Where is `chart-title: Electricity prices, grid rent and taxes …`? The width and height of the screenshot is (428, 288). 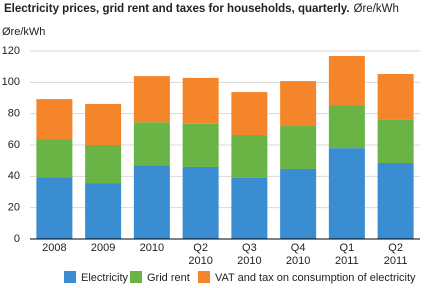
chart-title: Electricity prices, grid rent and taxes … is located at coordinates (177, 9).